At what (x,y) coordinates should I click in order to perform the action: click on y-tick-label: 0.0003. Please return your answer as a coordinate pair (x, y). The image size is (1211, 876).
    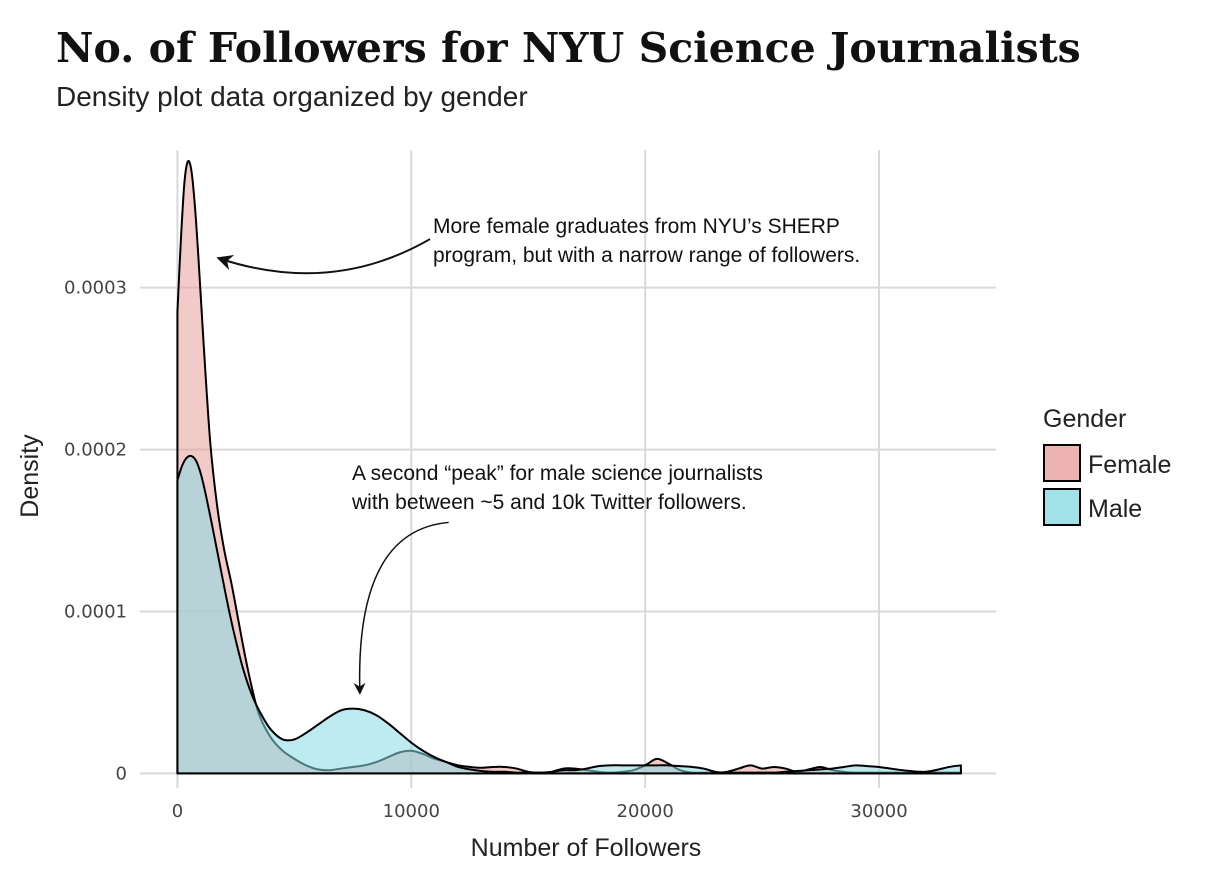
    Looking at the image, I should click on (95, 288).